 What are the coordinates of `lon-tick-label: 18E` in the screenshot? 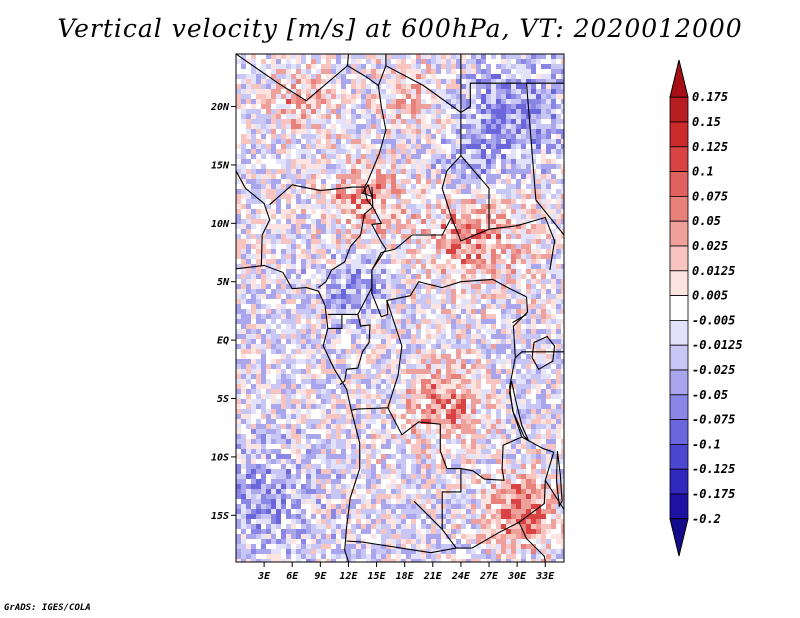 It's located at (405, 576).